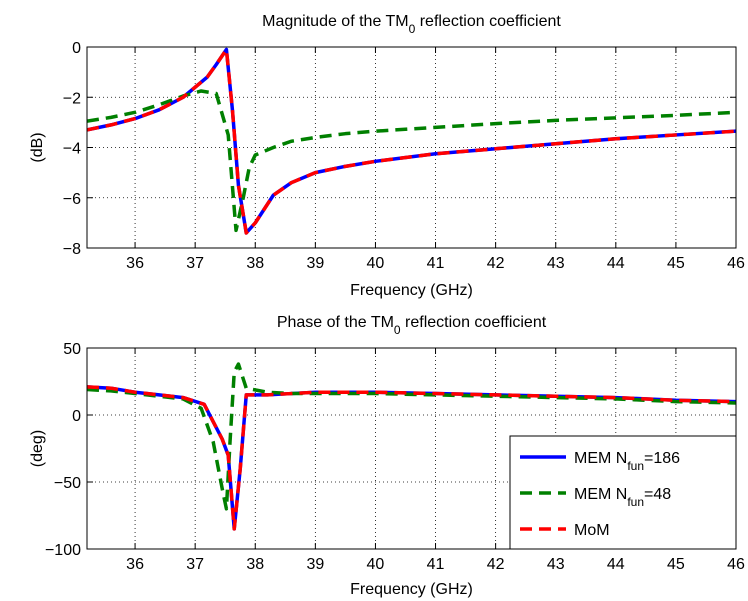 Image resolution: width=748 pixels, height=601 pixels. What do you see at coordinates (37, 448) in the screenshot?
I see `y-axis-label: (deg)` at bounding box center [37, 448].